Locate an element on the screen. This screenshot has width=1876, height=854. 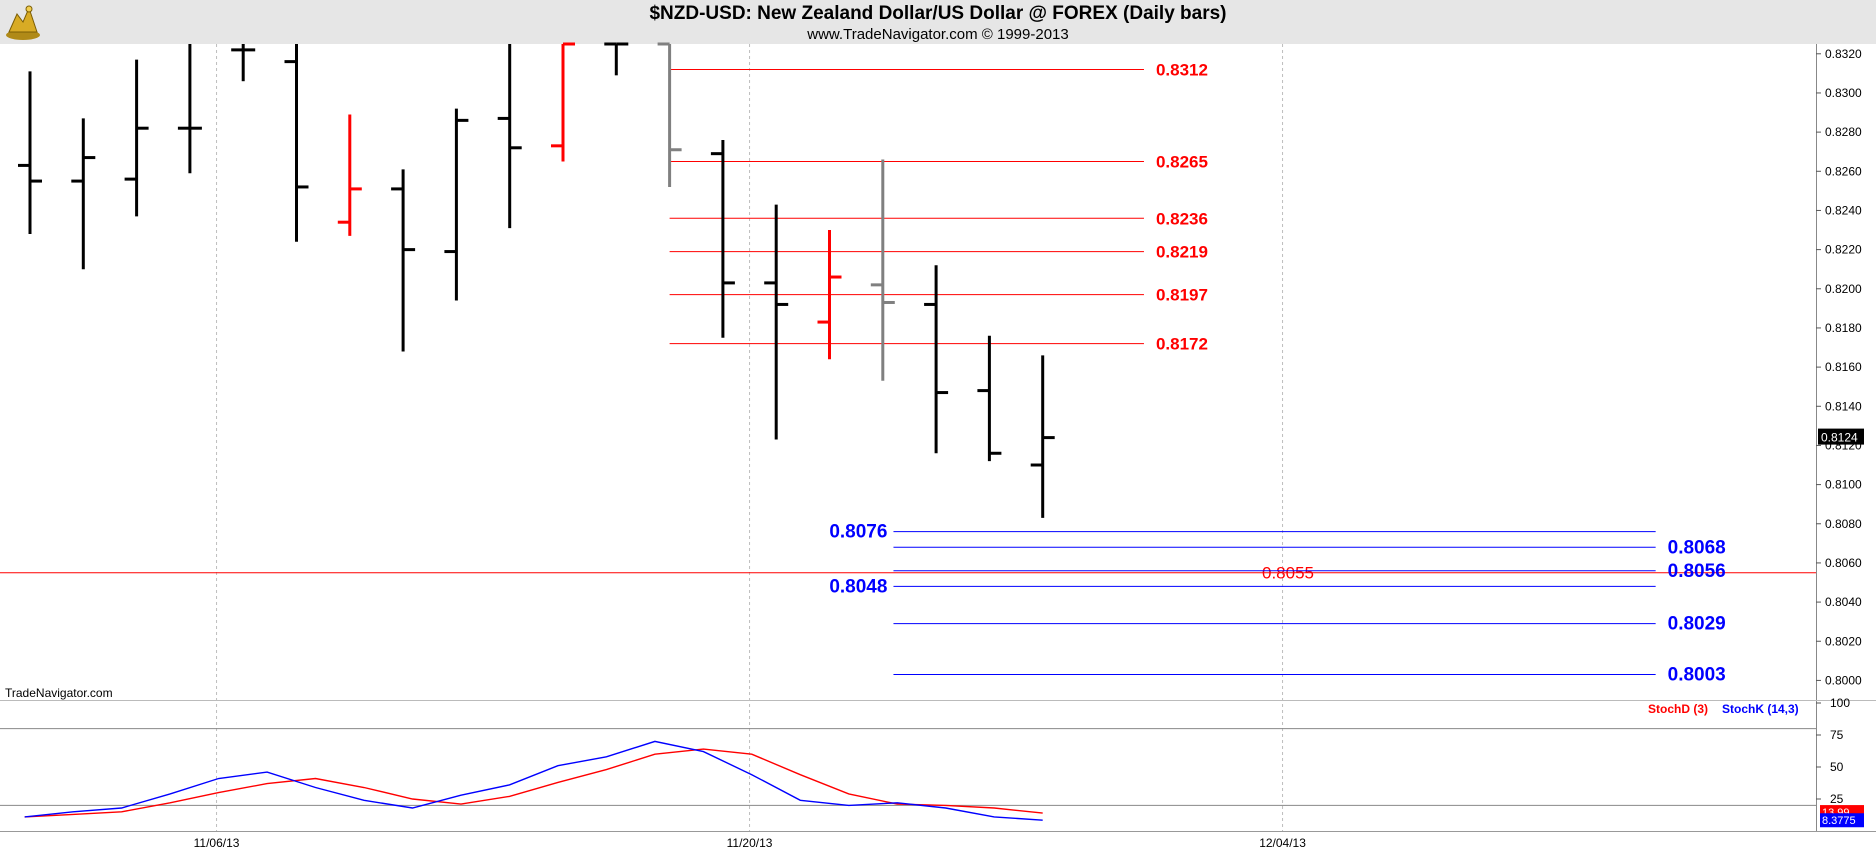
series-line-stochk is located at coordinates (533, 780).